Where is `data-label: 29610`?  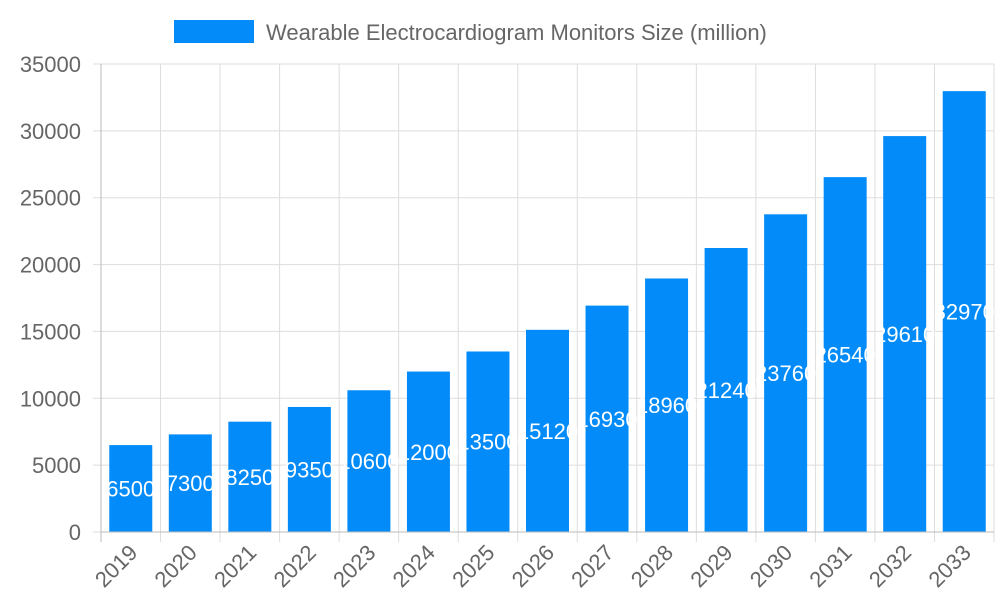 data-label: 29610 is located at coordinates (904, 334).